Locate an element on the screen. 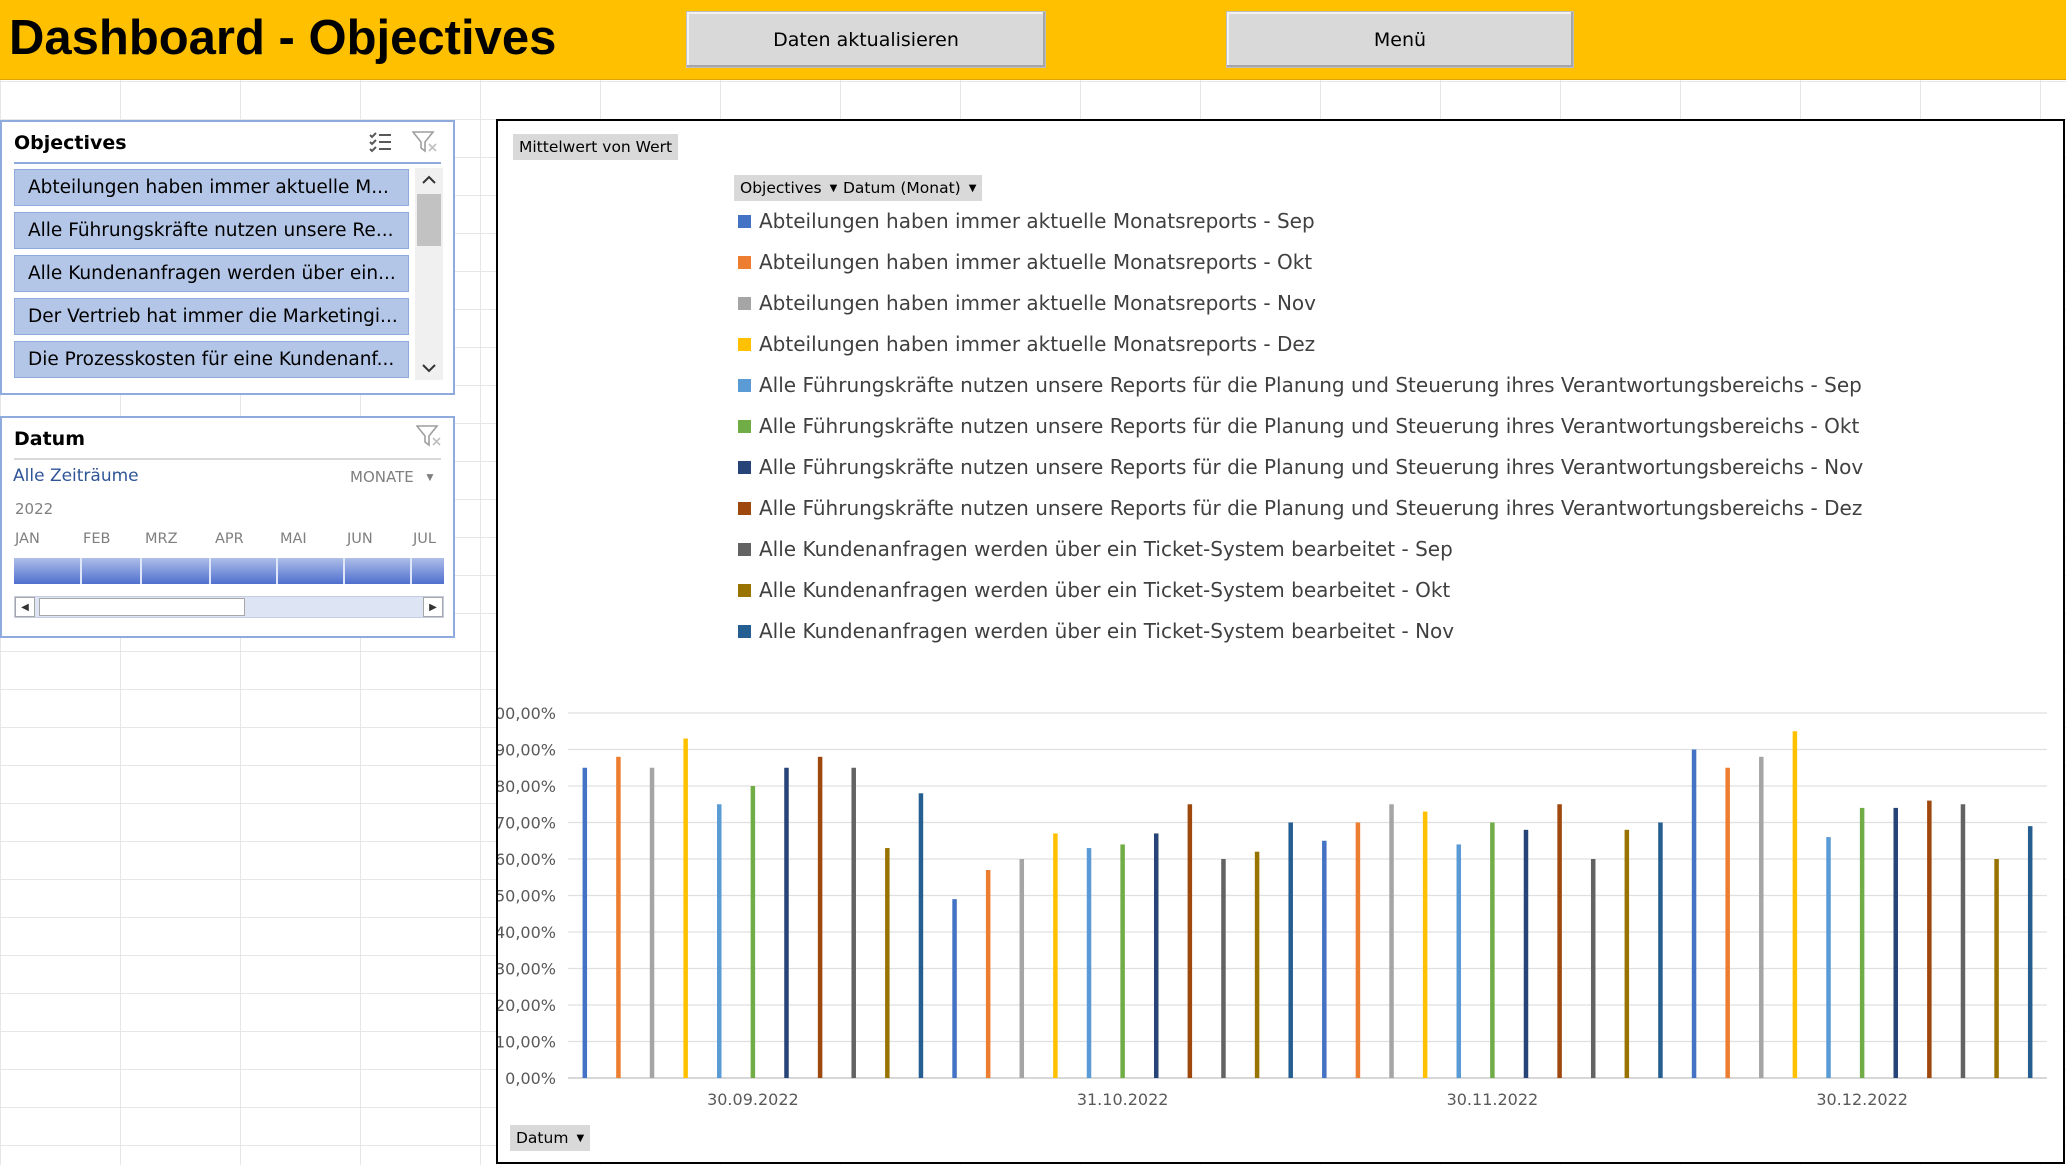 This screenshot has height=1165, width=2066. date-filter-label: Datum (Monat) is located at coordinates (902, 188).